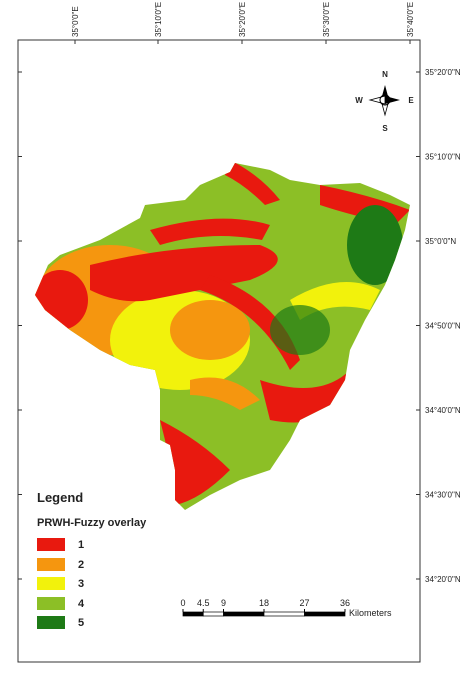  Describe the element at coordinates (359, 100) in the screenshot. I see `compass-west: W` at that location.